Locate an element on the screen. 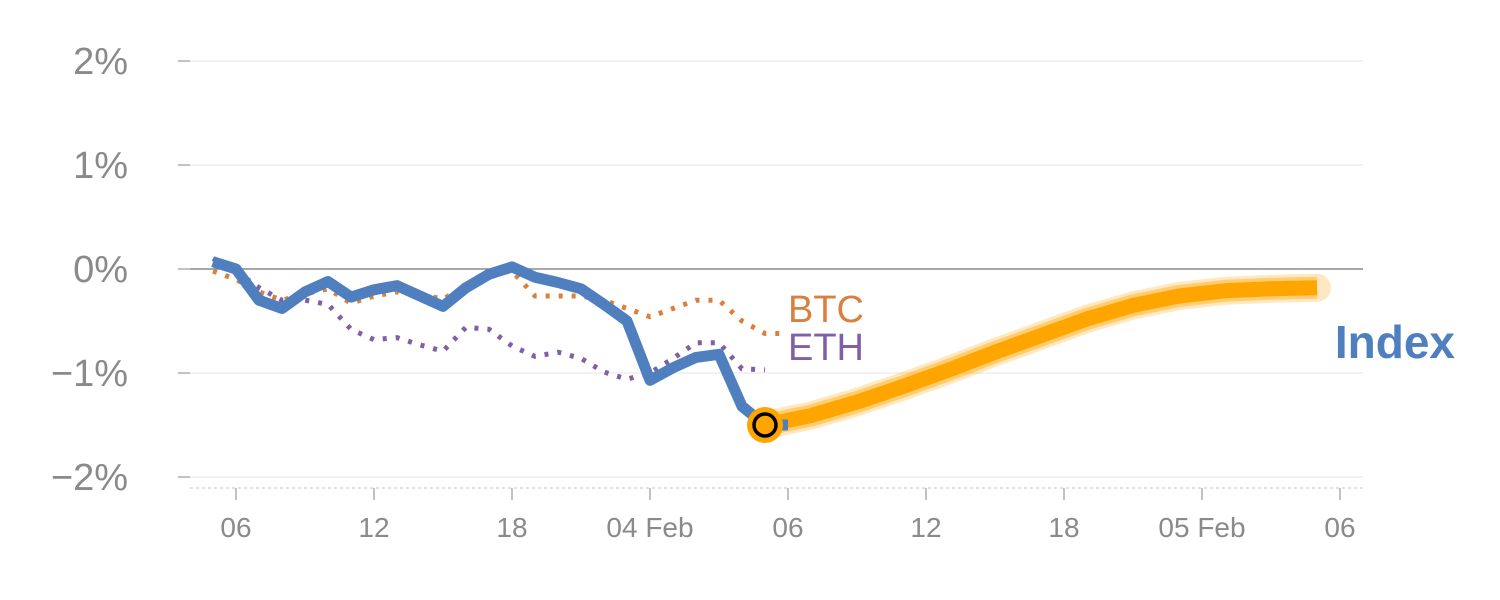 The height and width of the screenshot is (600, 1500). btc-series-label: BTC is located at coordinates (826, 310).